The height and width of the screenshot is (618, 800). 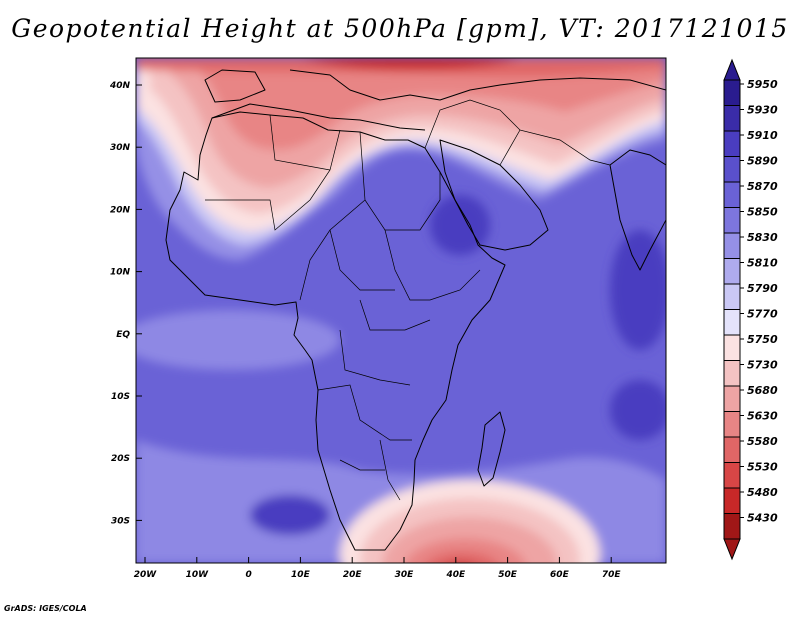 I want to click on lat-label: 10S, so click(x=120, y=397).